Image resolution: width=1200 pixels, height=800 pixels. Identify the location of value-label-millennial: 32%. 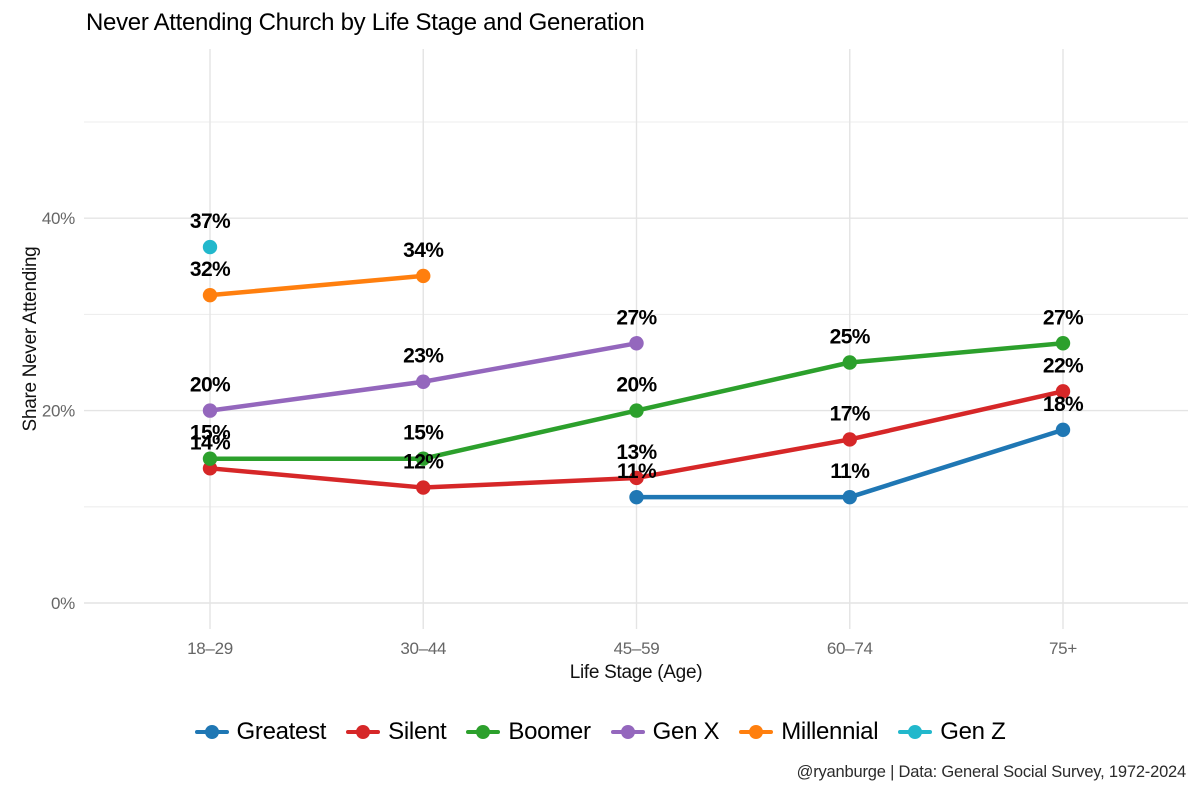
(210, 269).